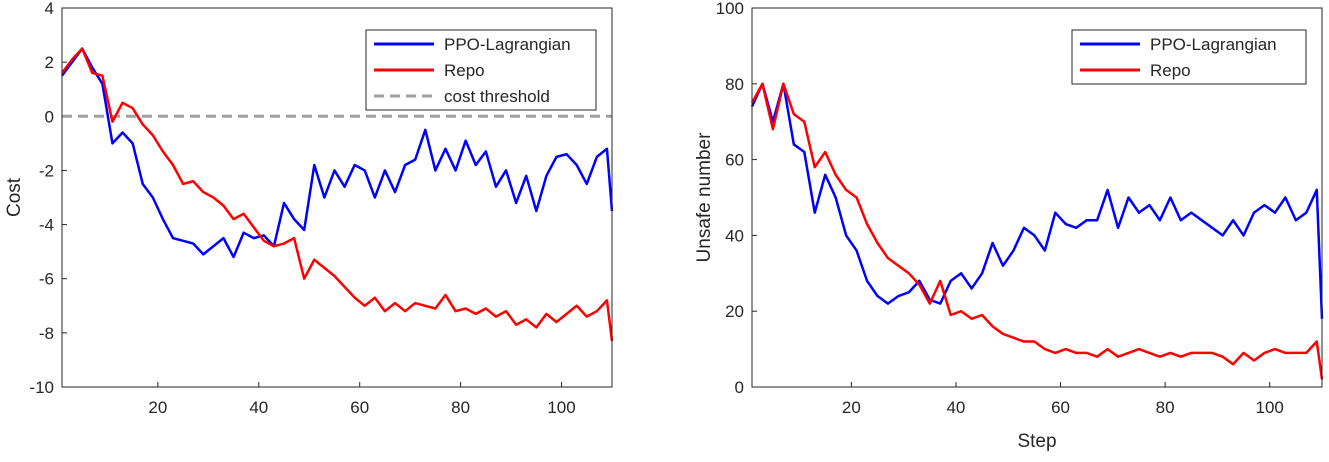 Image resolution: width=1329 pixels, height=462 pixels. Describe the element at coordinates (49, 62) in the screenshot. I see `y-tick-label: 2` at that location.